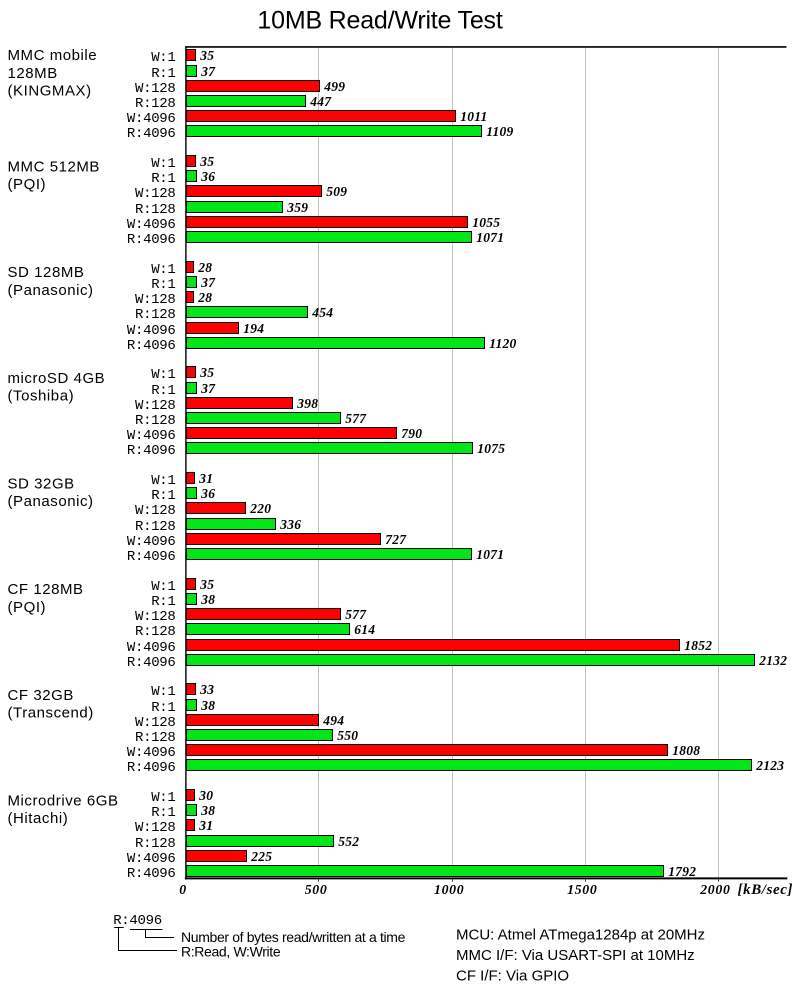 This screenshot has width=800, height=1008. Describe the element at coordinates (698, 645) in the screenshot. I see `svg-text: 1852` at that location.